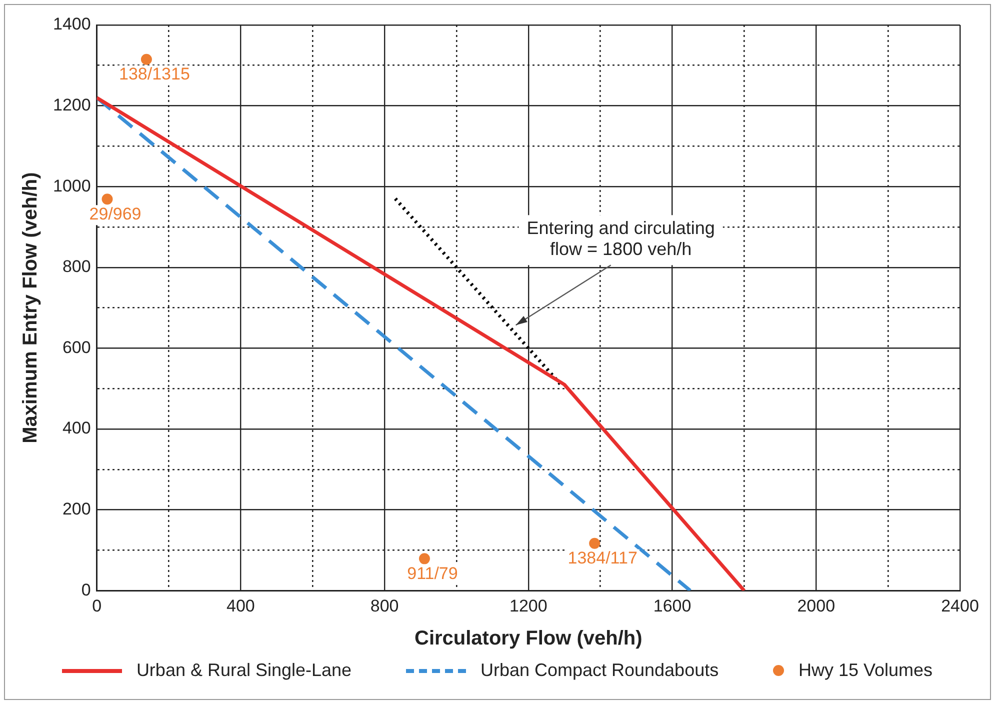  What do you see at coordinates (244, 670) in the screenshot?
I see `legend-label: Urban & Rural Single-Lane` at bounding box center [244, 670].